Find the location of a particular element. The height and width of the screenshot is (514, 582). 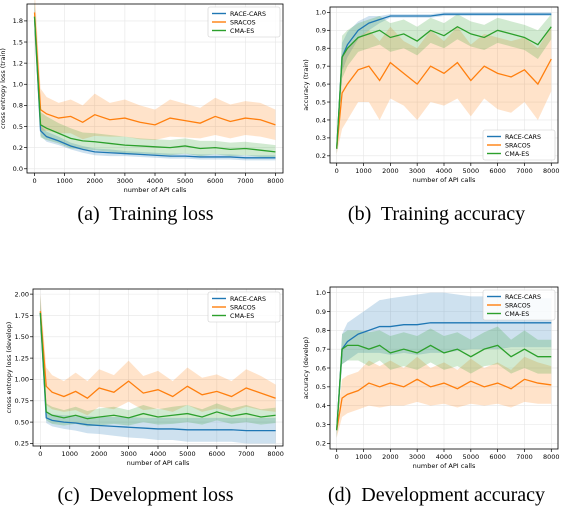

grid is located at coordinates (155, 88).